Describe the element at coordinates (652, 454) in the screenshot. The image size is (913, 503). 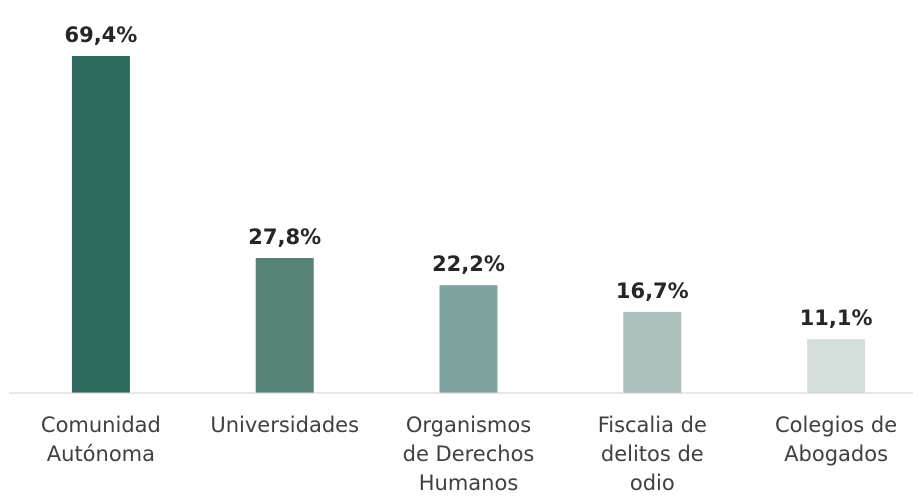
I see `x-tick-label: Fiscalia de delitos de odio` at that location.